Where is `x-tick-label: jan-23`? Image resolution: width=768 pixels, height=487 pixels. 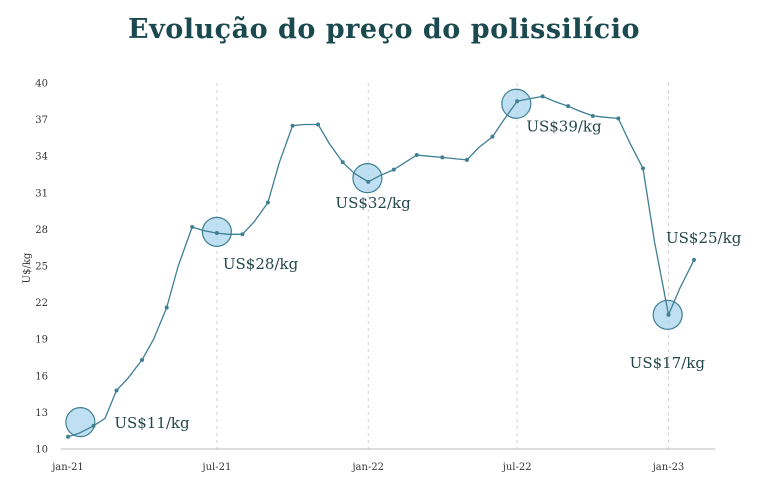 x-tick-label: jan-23 is located at coordinates (668, 467).